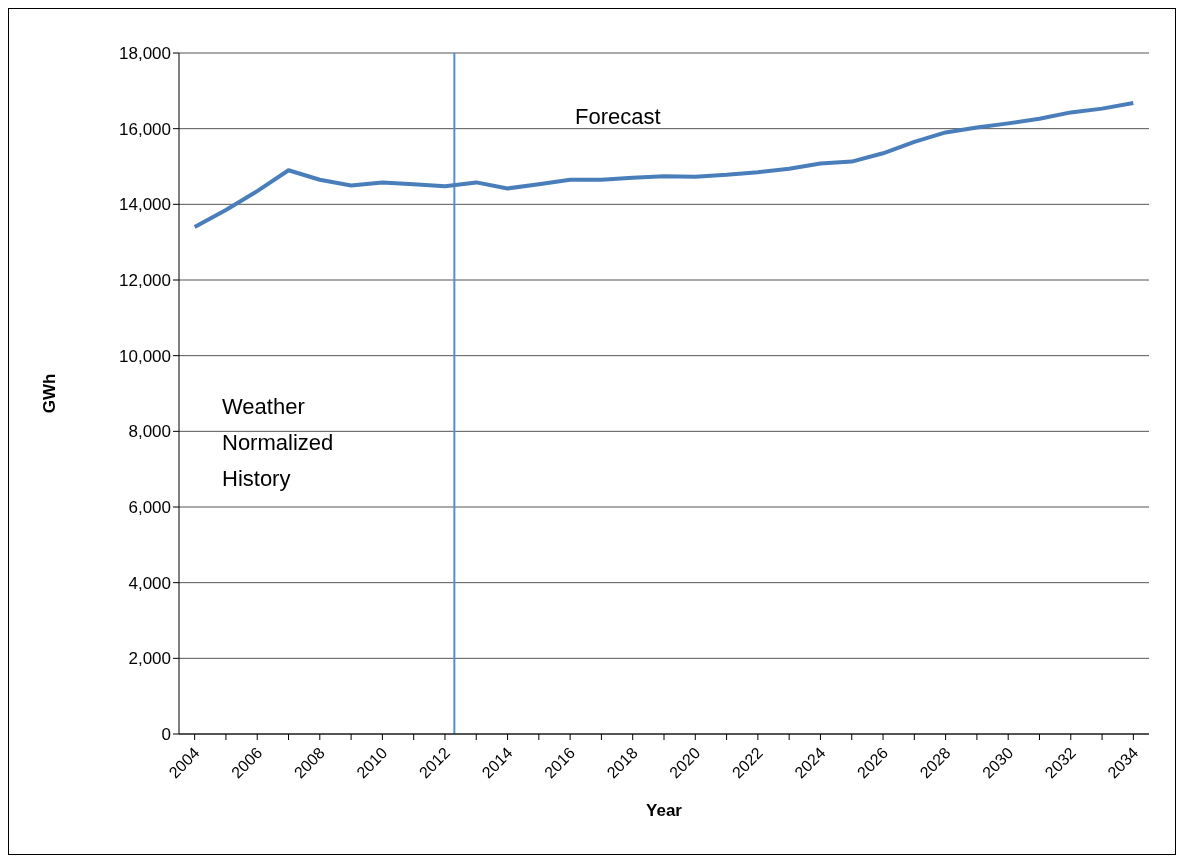 The image size is (1184, 865). What do you see at coordinates (50, 393) in the screenshot?
I see `y-axis-title: GWh` at bounding box center [50, 393].